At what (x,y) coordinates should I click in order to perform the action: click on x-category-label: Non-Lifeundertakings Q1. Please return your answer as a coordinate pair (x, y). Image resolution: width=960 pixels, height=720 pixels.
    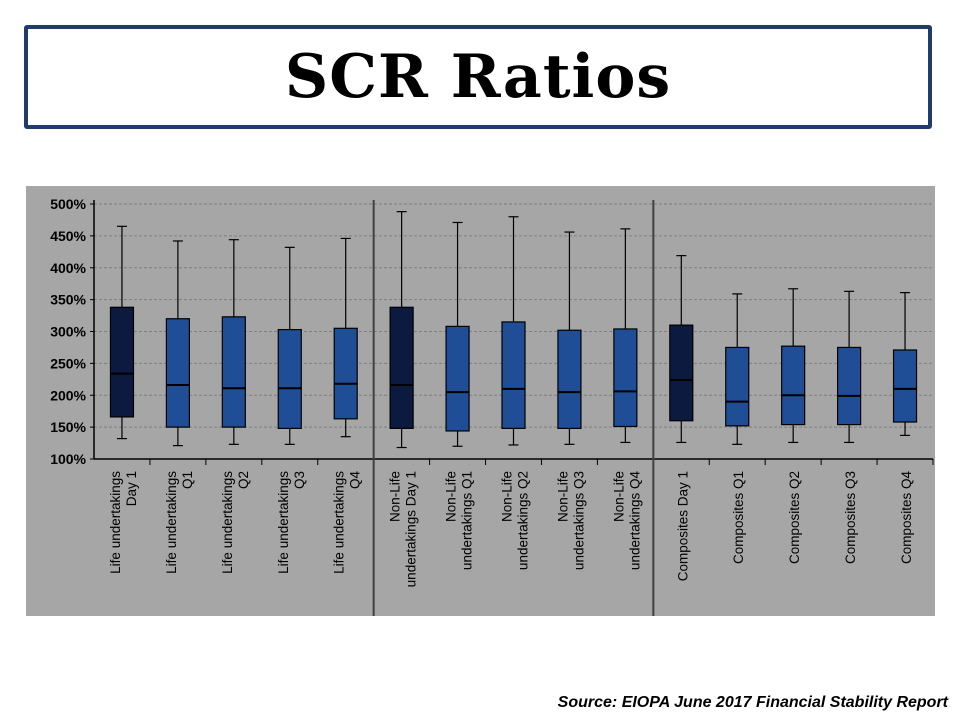
    Looking at the image, I should click on (459, 520).